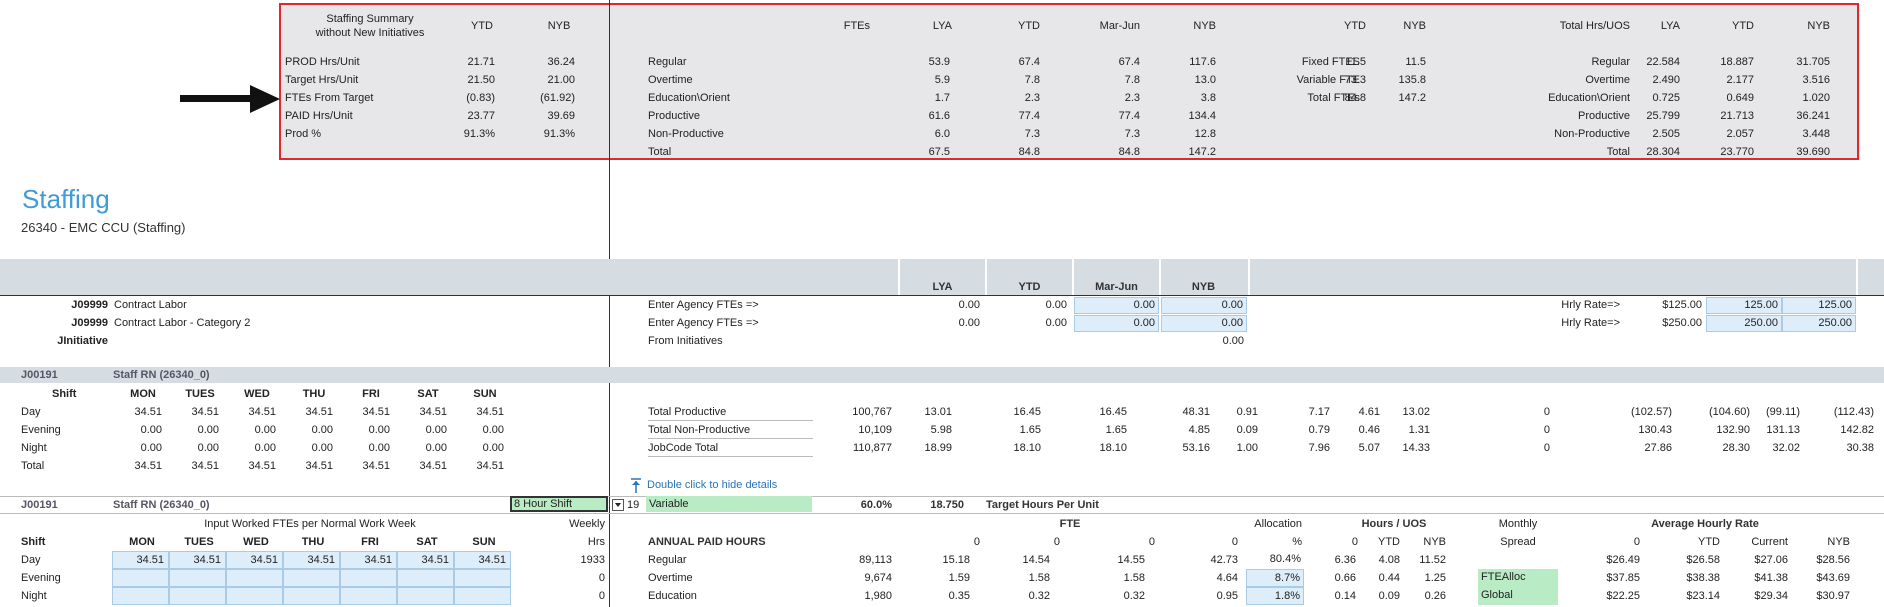  Describe the element at coordinates (1032, 80) in the screenshot. I see `summary-mid-ytd: 7.8` at that location.